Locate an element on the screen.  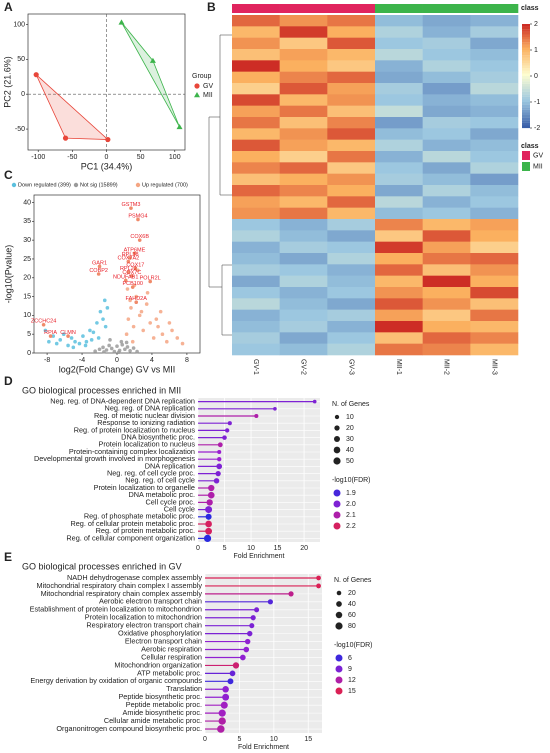
size-legend-dot is located at coordinates (337, 439).